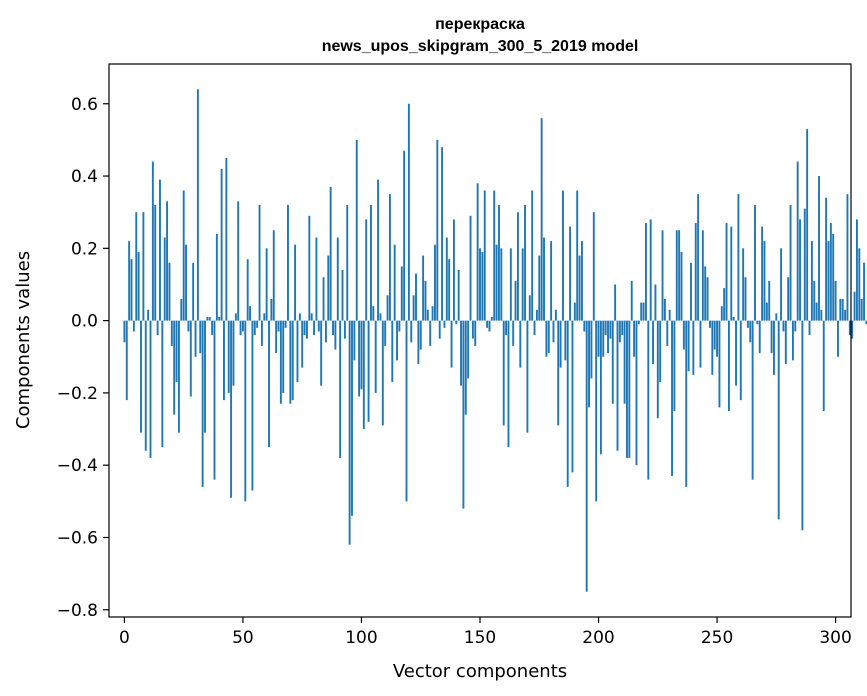 This screenshot has width=867, height=696. I want to click on chart-title-line2: news_upos_skipgram_300_5_2019 model, so click(480, 46).